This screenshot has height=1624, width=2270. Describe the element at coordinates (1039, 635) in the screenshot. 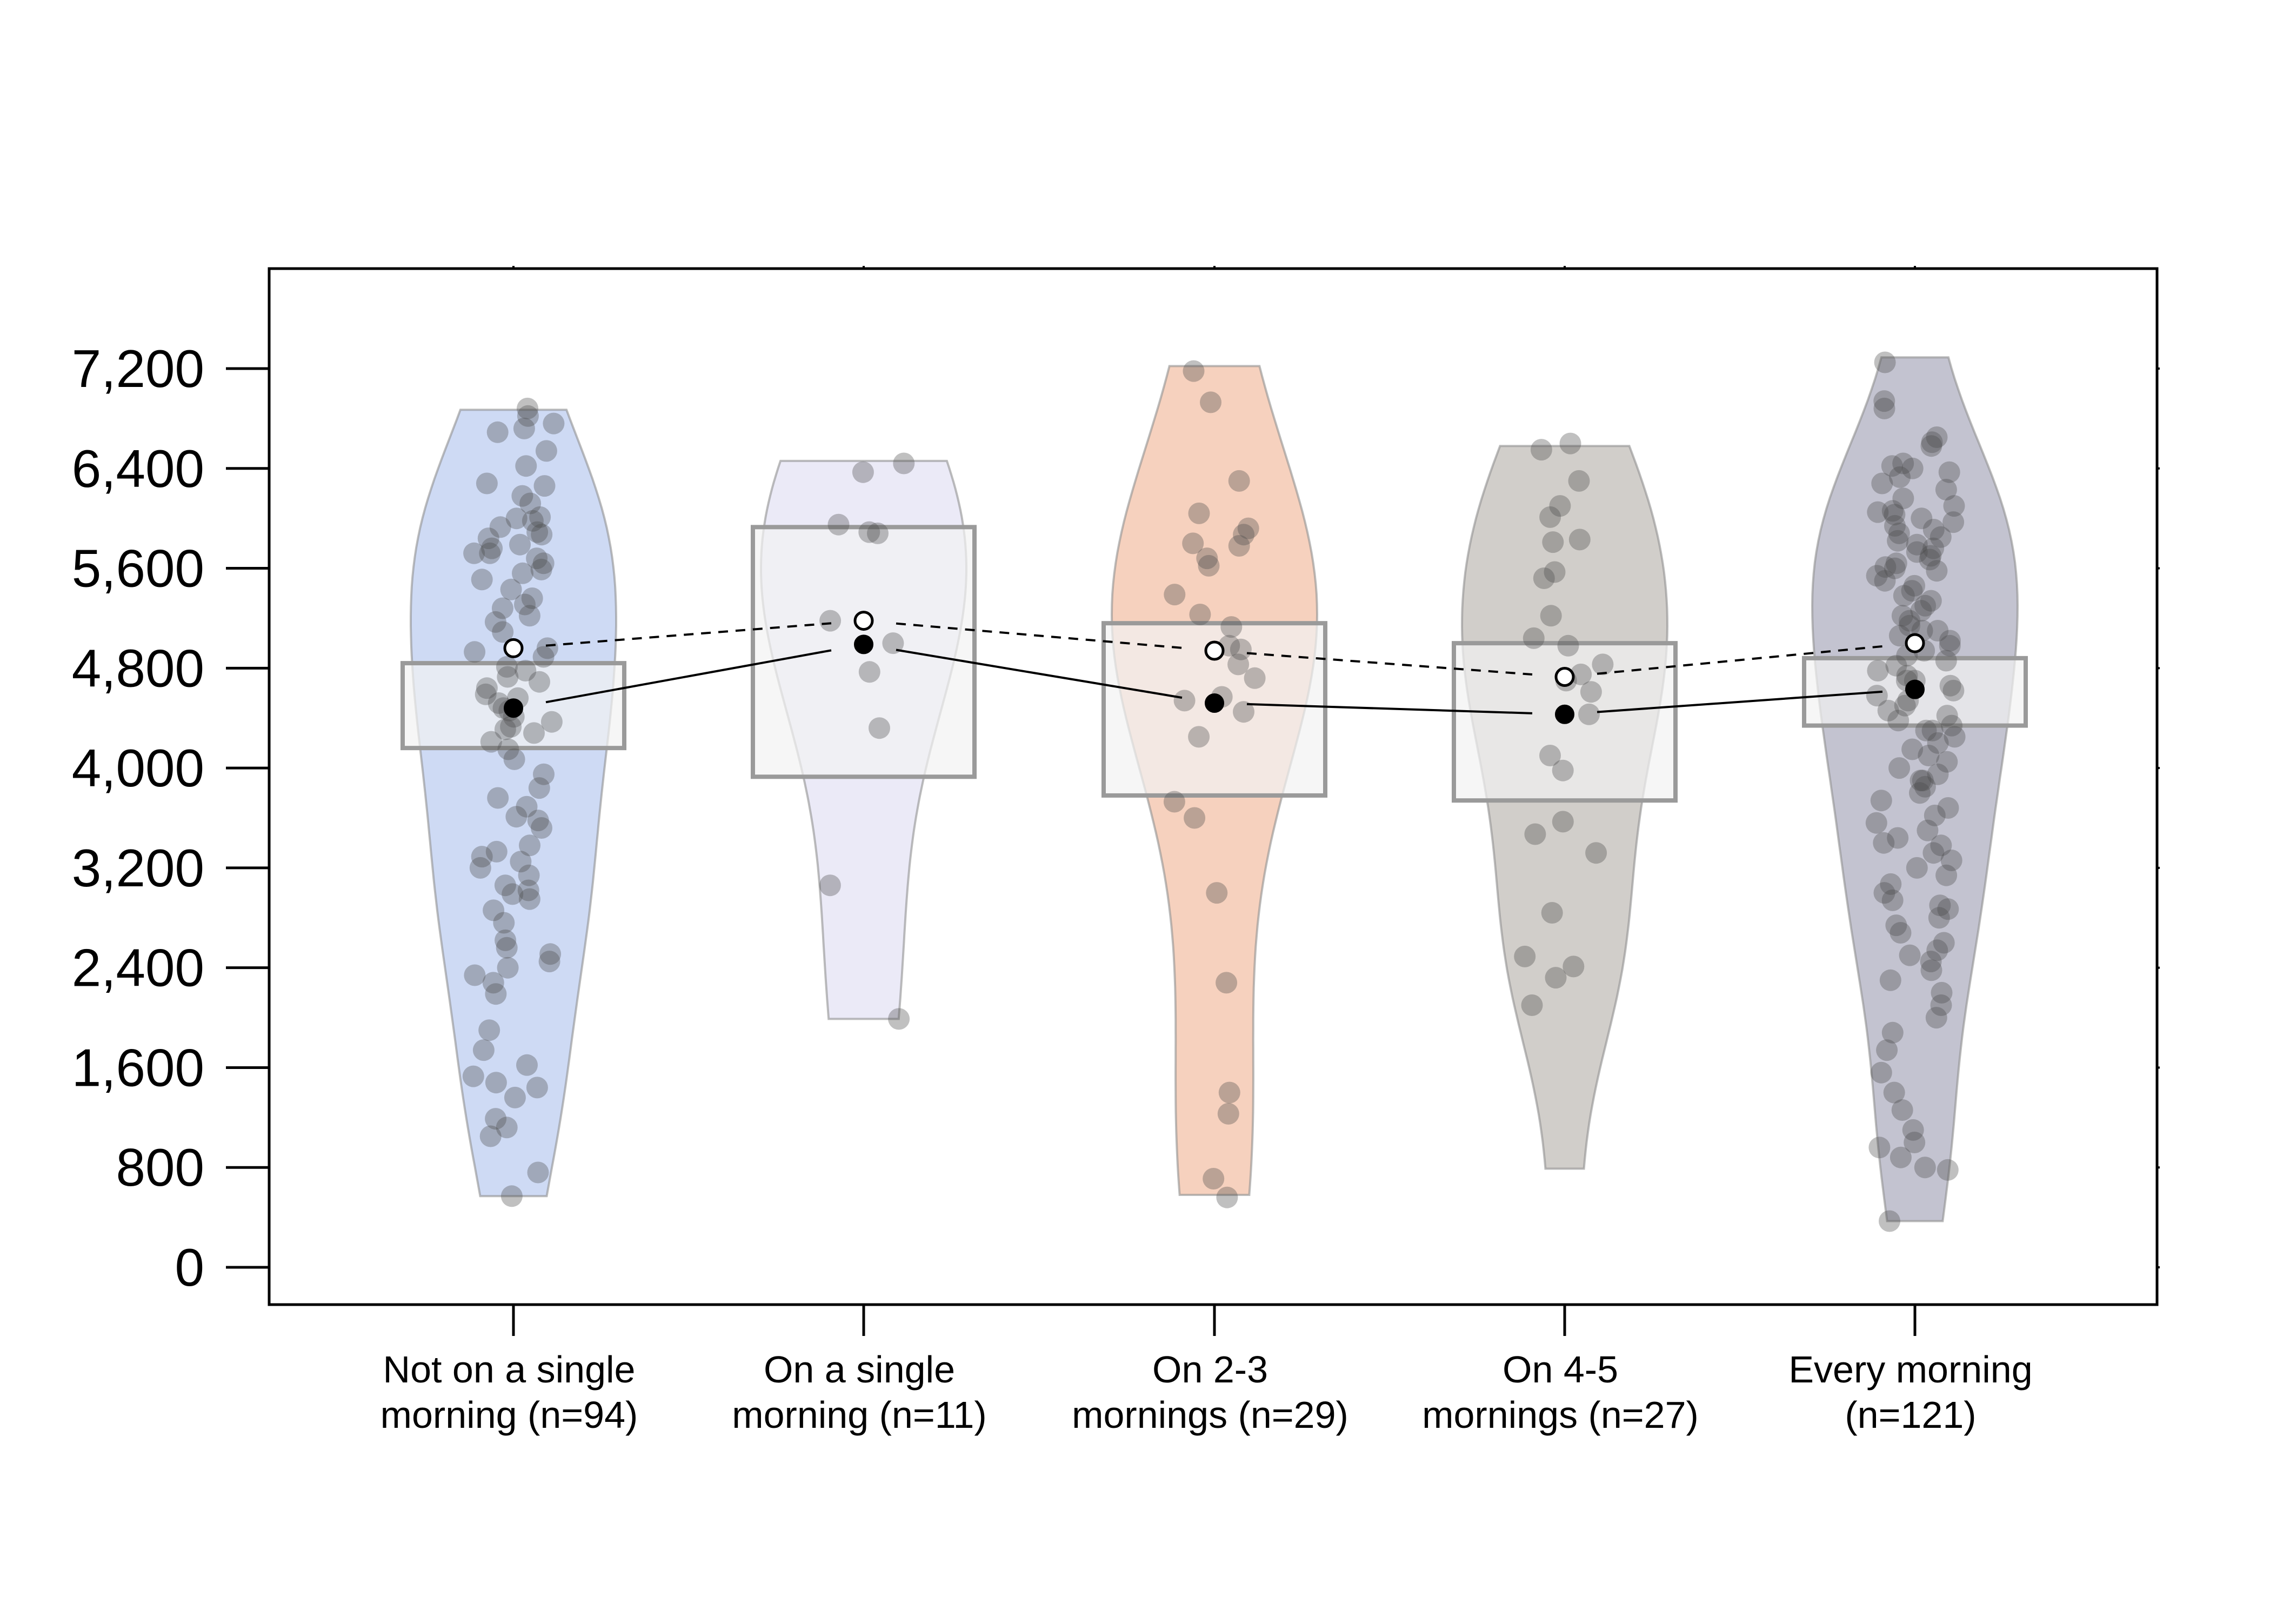

I see `series-line-dashed` at that location.